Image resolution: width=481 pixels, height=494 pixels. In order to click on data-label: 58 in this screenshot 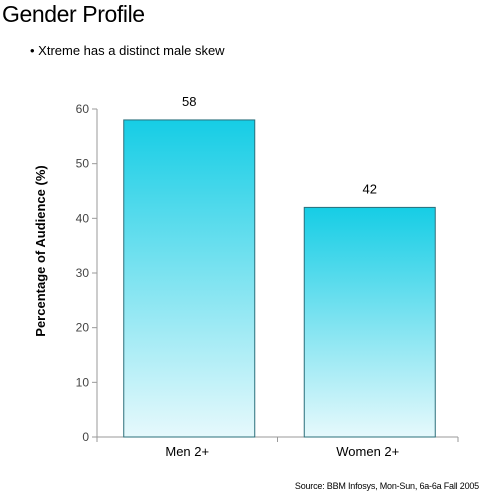, I will do `click(189, 101)`.